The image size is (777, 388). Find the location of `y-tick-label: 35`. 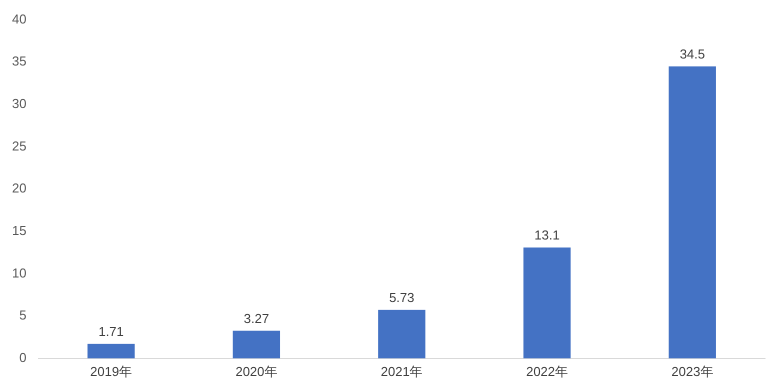

y-tick-label: 35 is located at coordinates (19, 61).